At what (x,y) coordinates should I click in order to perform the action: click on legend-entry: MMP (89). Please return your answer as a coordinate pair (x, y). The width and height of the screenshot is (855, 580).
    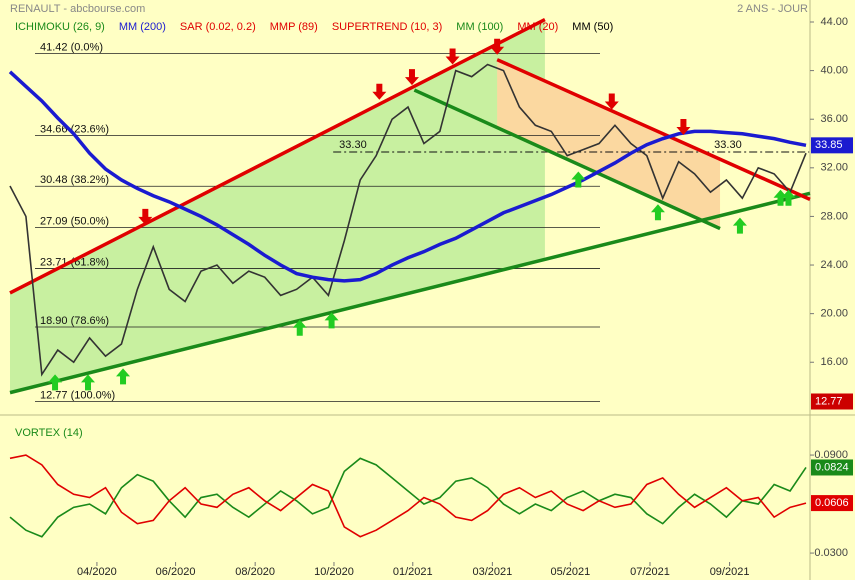
    Looking at the image, I should click on (294, 27).